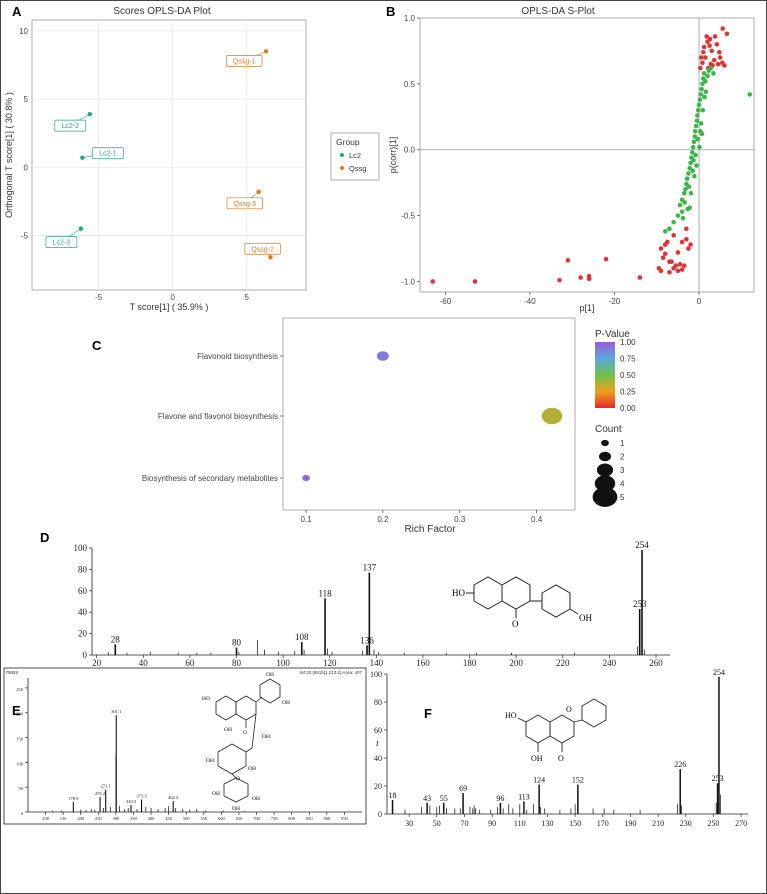 The height and width of the screenshot is (894, 767). What do you see at coordinates (236, 809) in the screenshot?
I see `struct-e-oh8: OH` at bounding box center [236, 809].